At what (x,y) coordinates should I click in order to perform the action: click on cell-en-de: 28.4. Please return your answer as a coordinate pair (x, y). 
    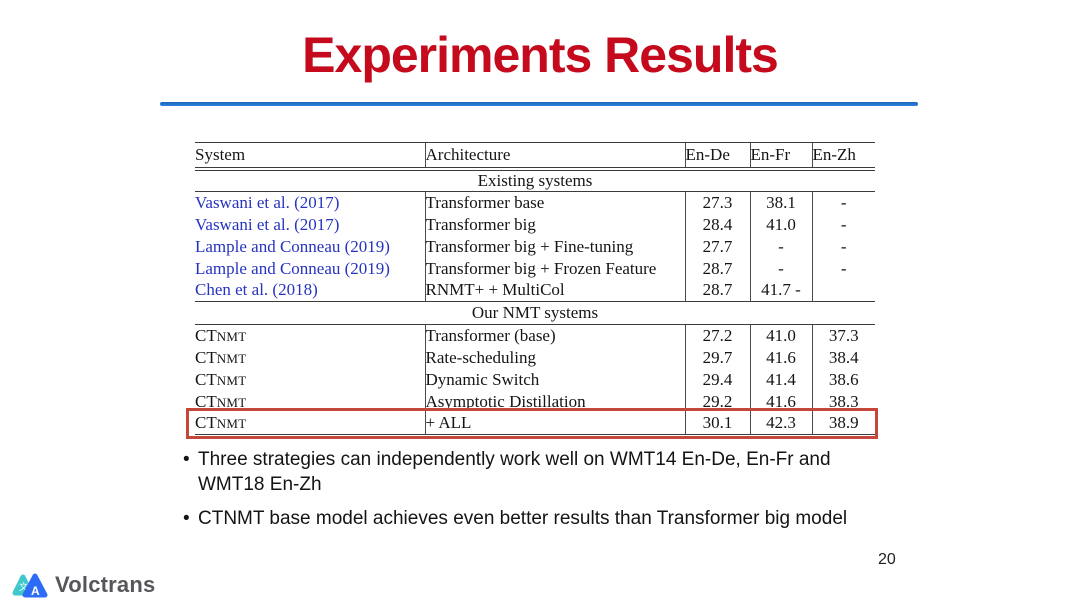
    Looking at the image, I should click on (717, 224).